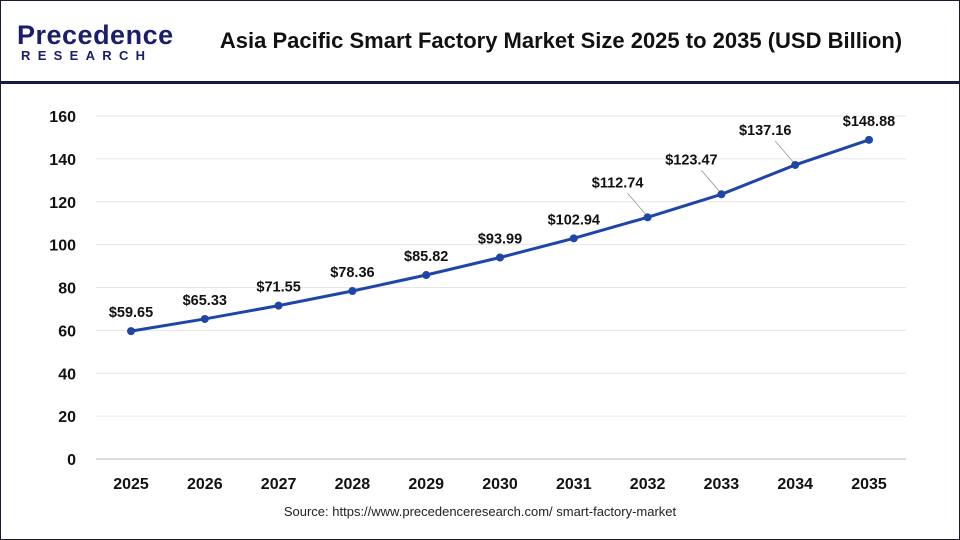 The width and height of the screenshot is (960, 540). What do you see at coordinates (62, 203) in the screenshot?
I see `y-tick-label: 120` at bounding box center [62, 203].